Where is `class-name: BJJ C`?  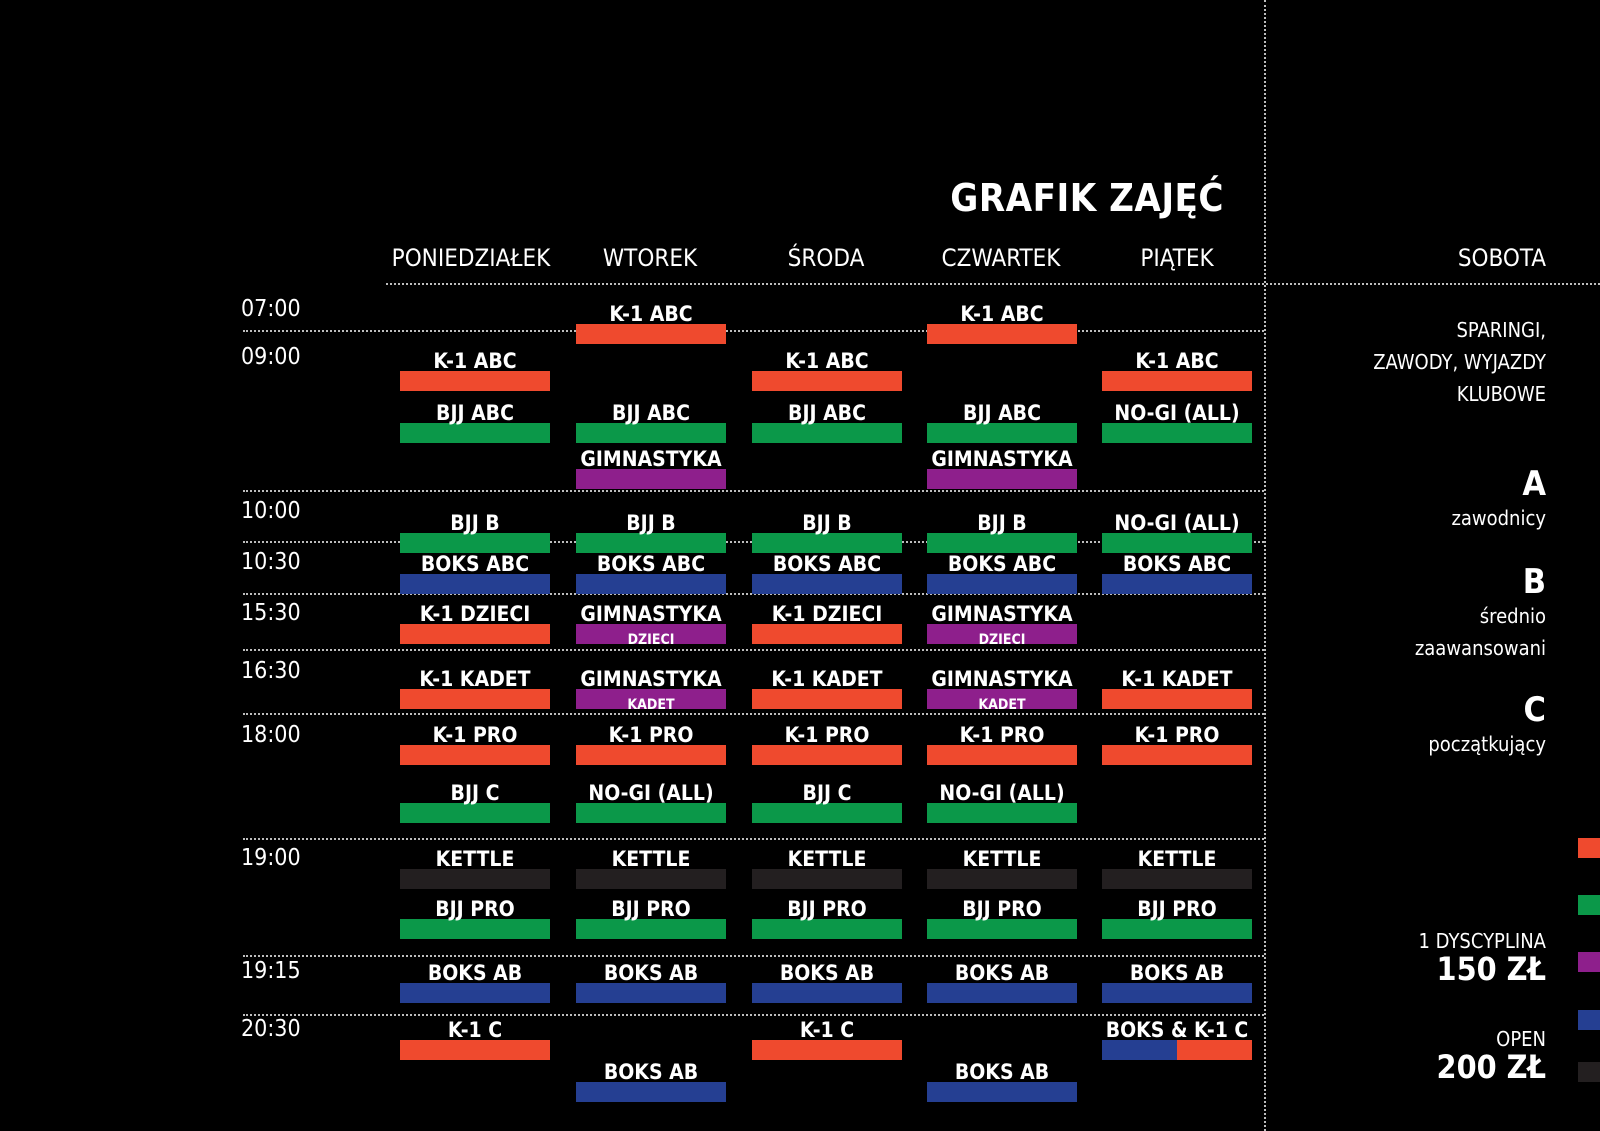 class-name: BJJ C is located at coordinates (475, 793).